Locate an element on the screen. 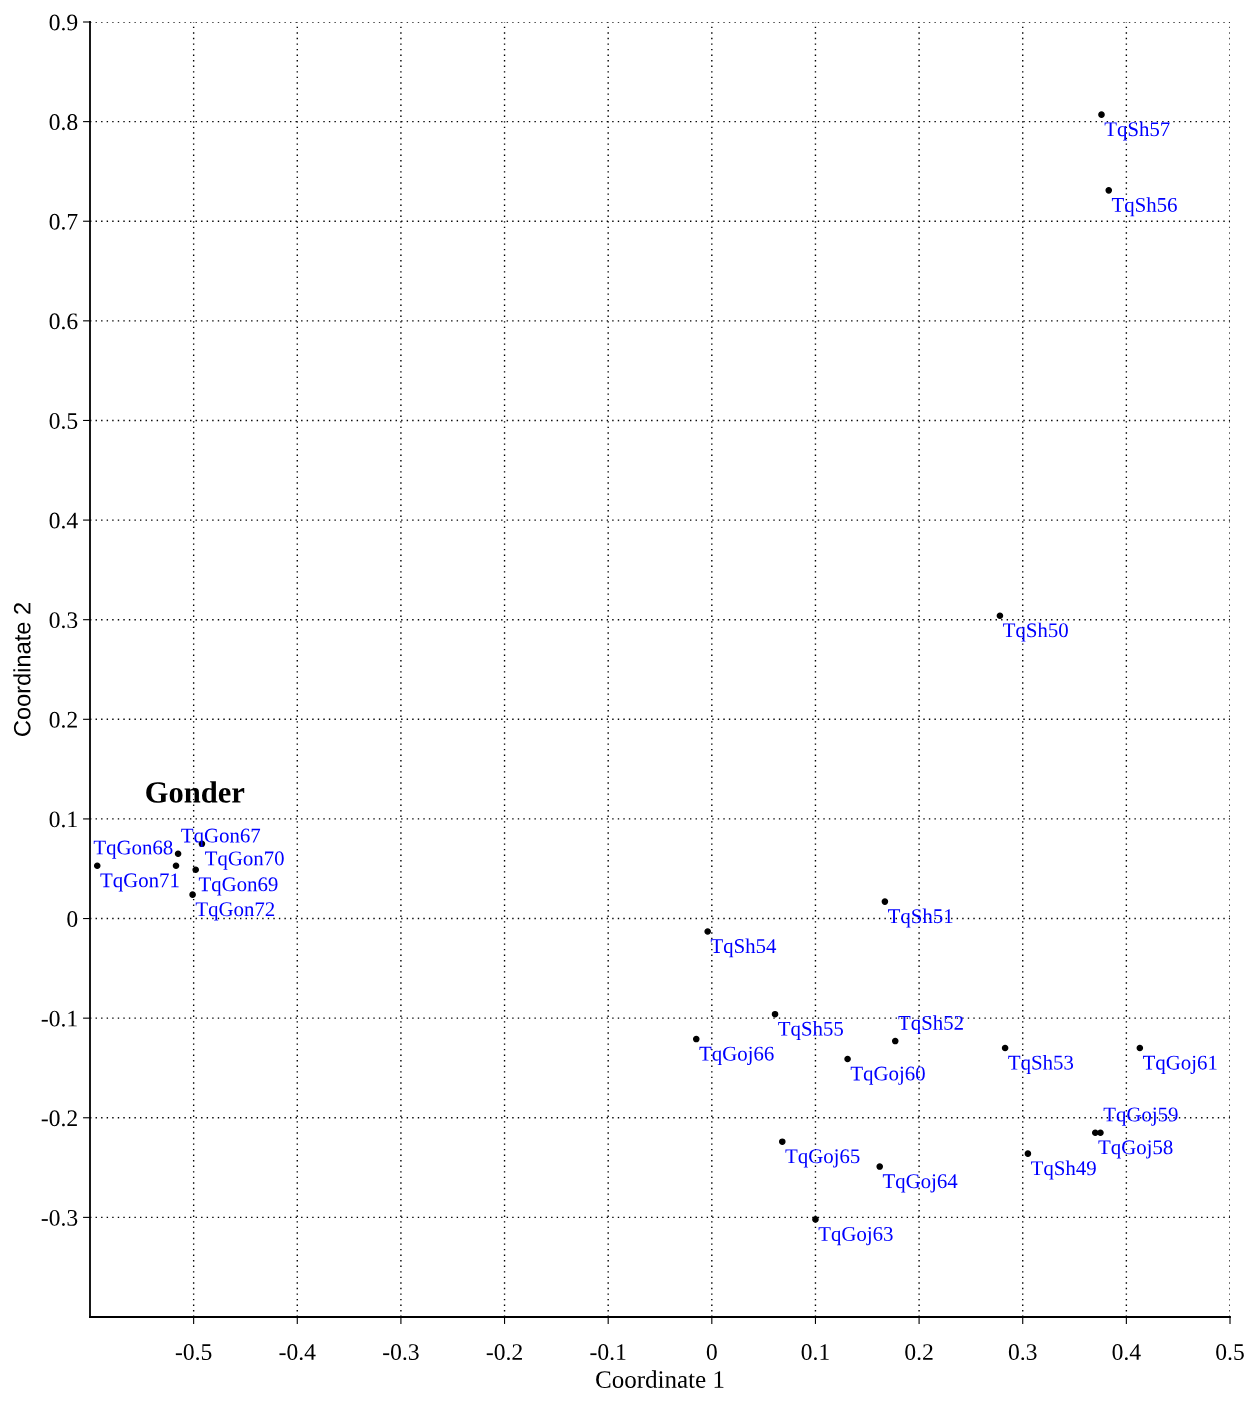 The height and width of the screenshot is (1409, 1255). annotation: TqGon71 is located at coordinates (139, 882).